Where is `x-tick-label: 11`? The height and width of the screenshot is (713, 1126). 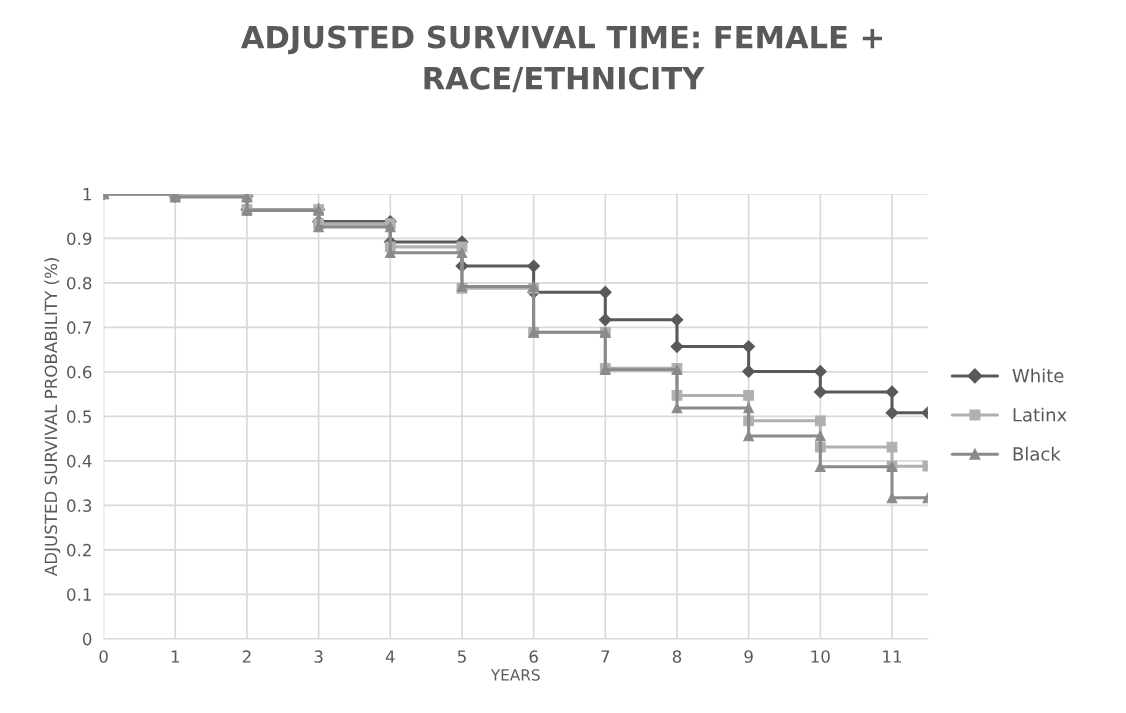 x-tick-label: 11 is located at coordinates (892, 656).